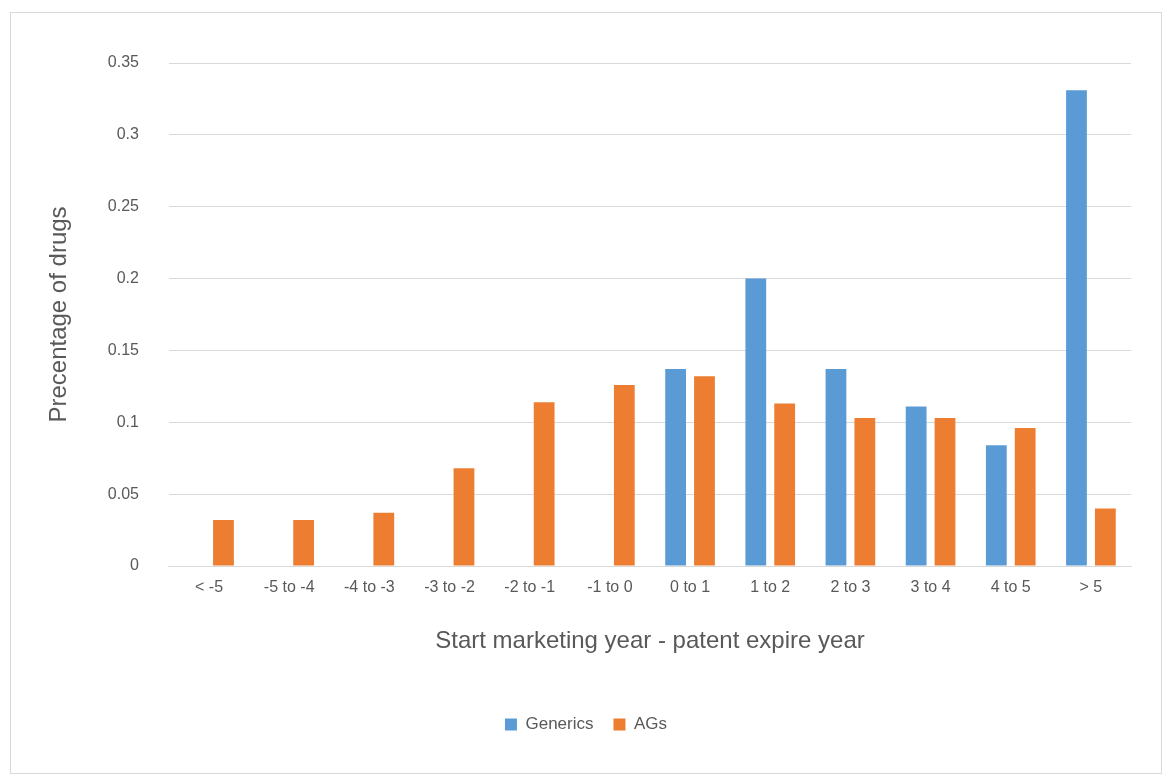 The height and width of the screenshot is (774, 1162). Describe the element at coordinates (369, 587) in the screenshot. I see `x-tick-label: -4 to -3` at that location.